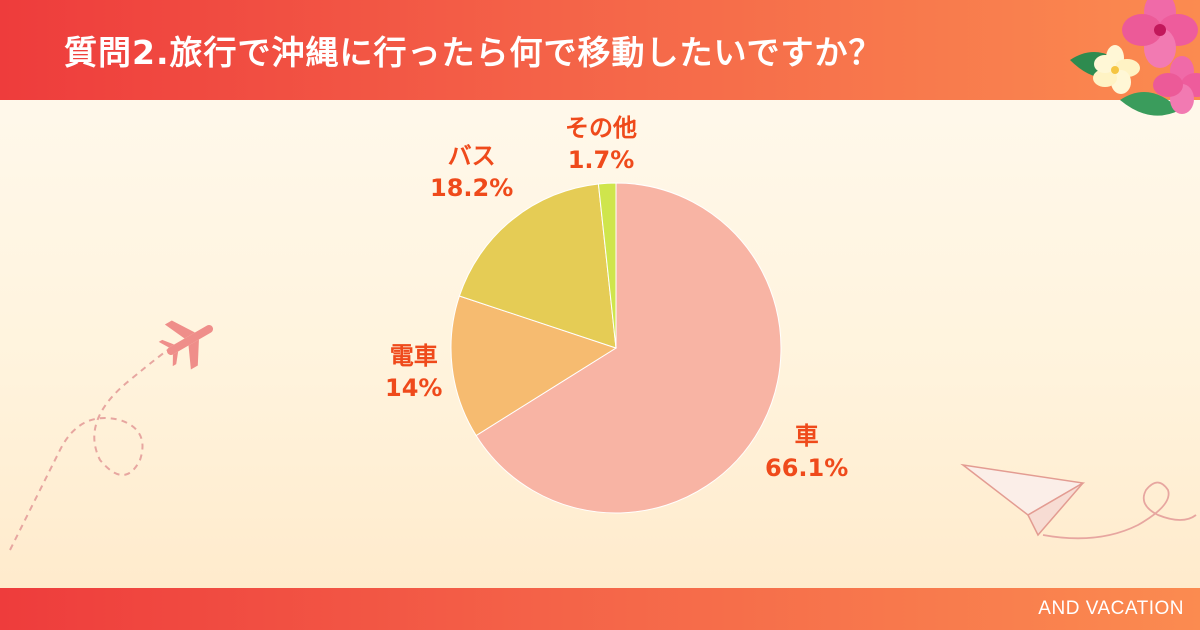 This screenshot has width=1200, height=630. Describe the element at coordinates (1111, 608) in the screenshot. I see `brand-name: AND VACATION` at that location.